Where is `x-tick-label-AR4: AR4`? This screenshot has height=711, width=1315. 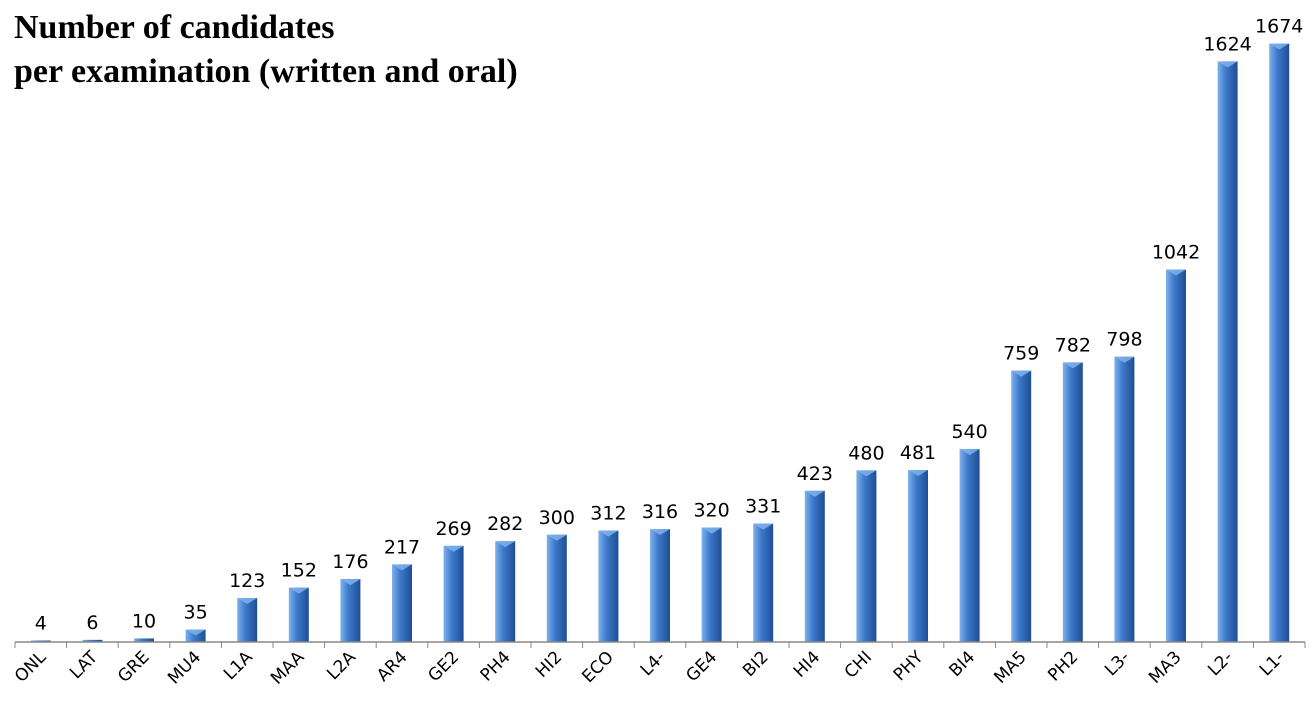
x-tick-label-AR4: AR4 is located at coordinates (392, 666).